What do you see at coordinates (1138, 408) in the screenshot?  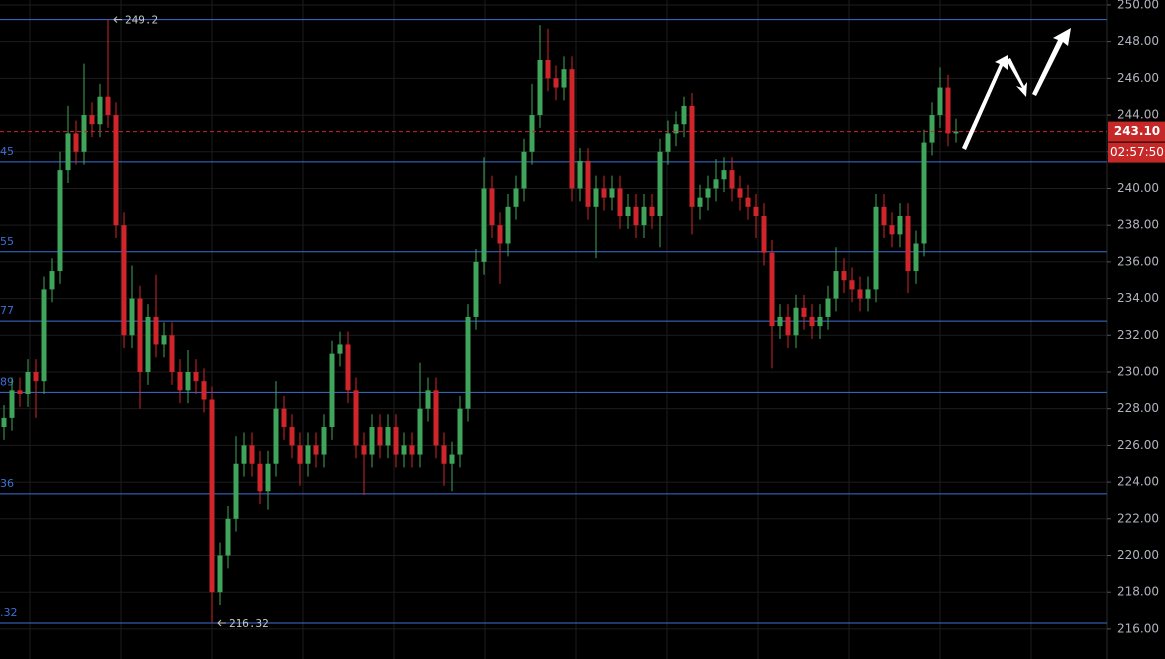 I see `y-tick-label: 228.00` at bounding box center [1138, 408].